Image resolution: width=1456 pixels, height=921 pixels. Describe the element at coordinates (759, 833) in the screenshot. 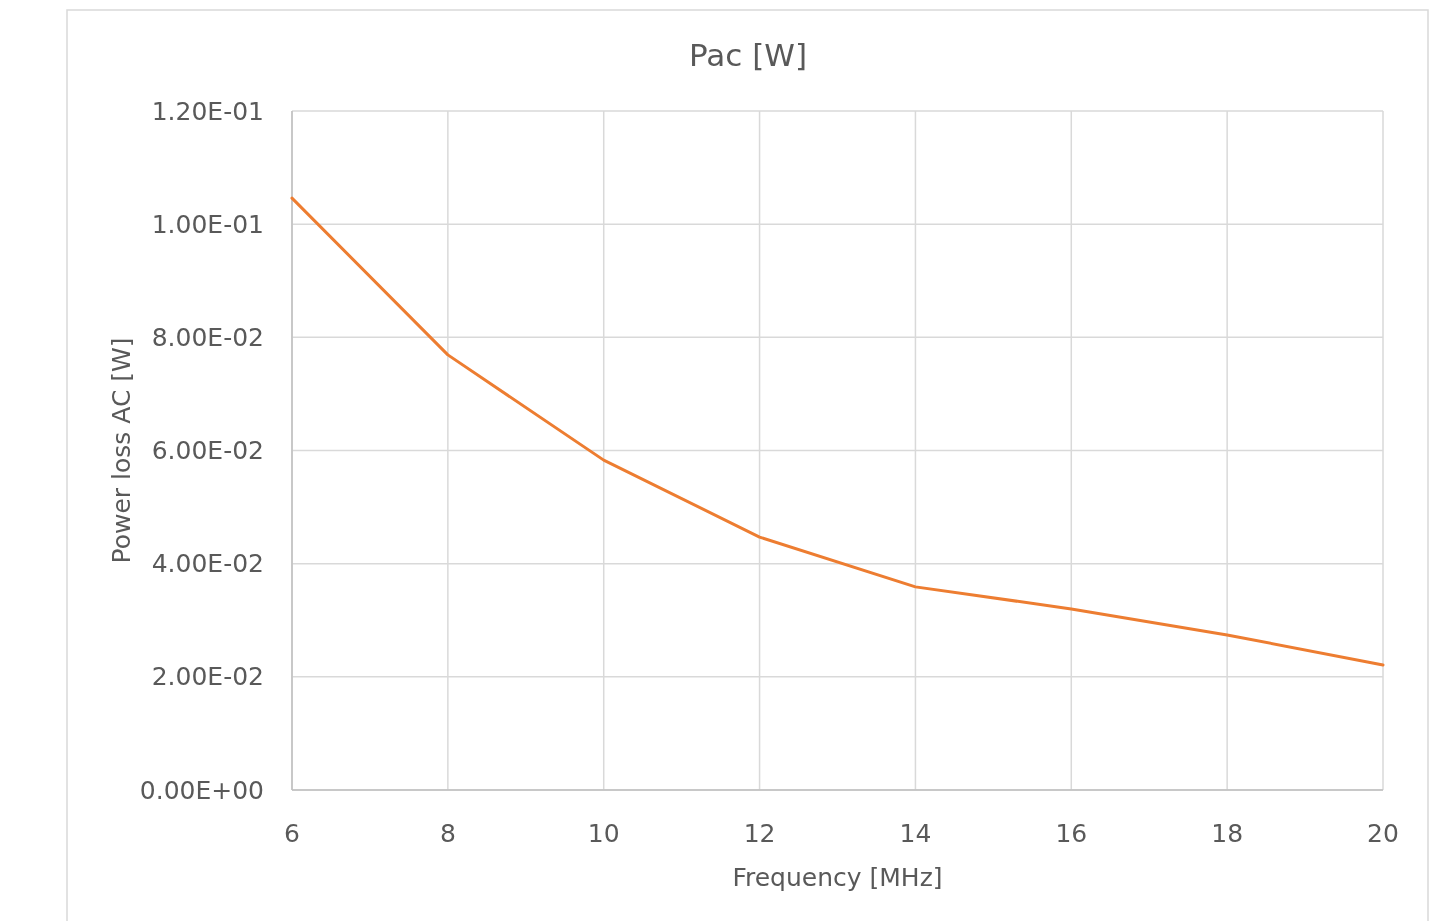

I see `x-tick-label: 12` at that location.